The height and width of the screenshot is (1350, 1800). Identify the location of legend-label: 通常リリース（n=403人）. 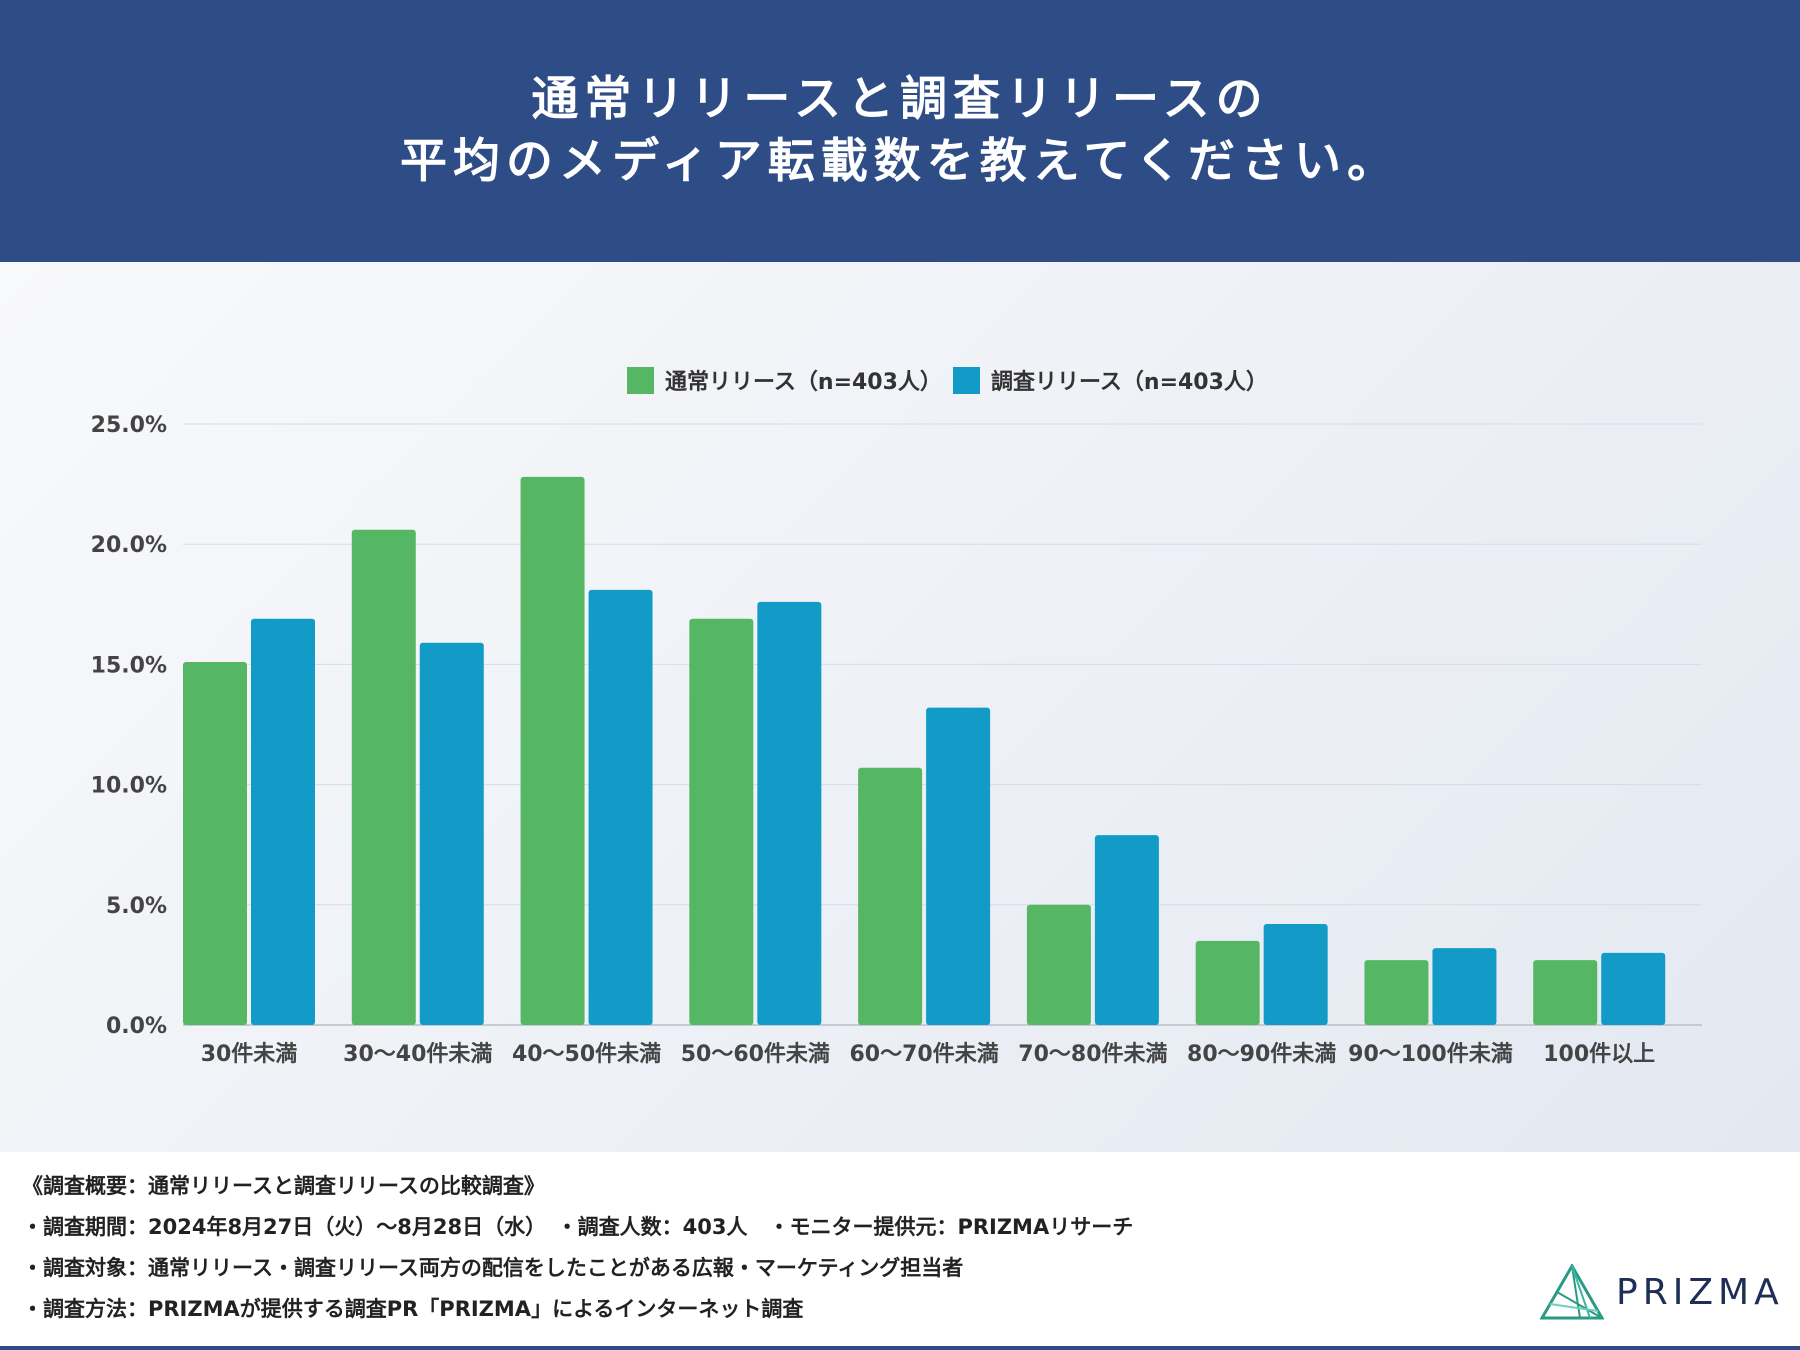
(803, 382).